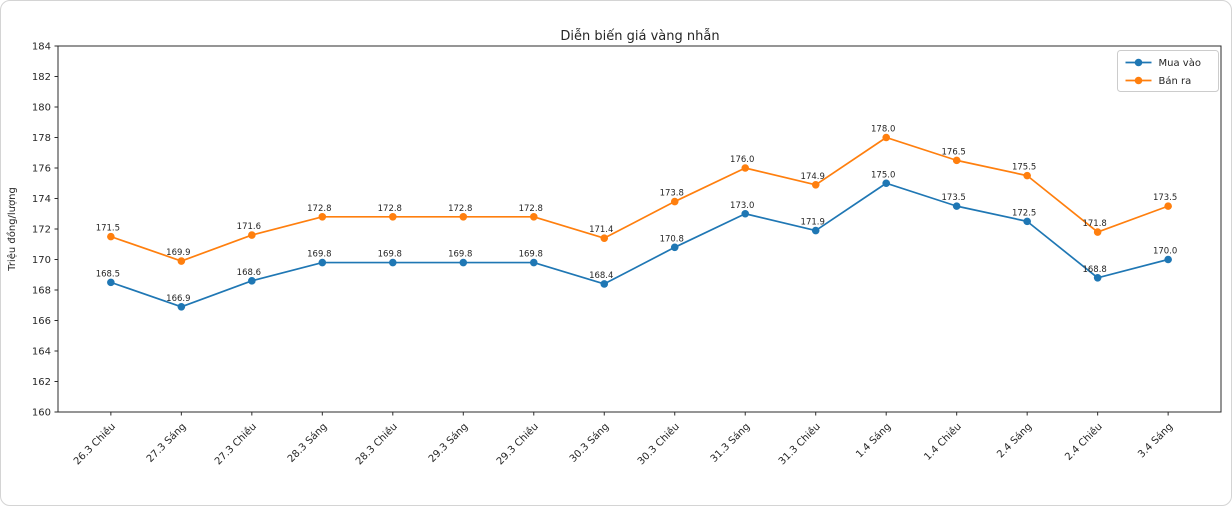 The height and width of the screenshot is (506, 1232). What do you see at coordinates (1165, 252) in the screenshot?
I see `data-point-label: 170.0` at bounding box center [1165, 252].